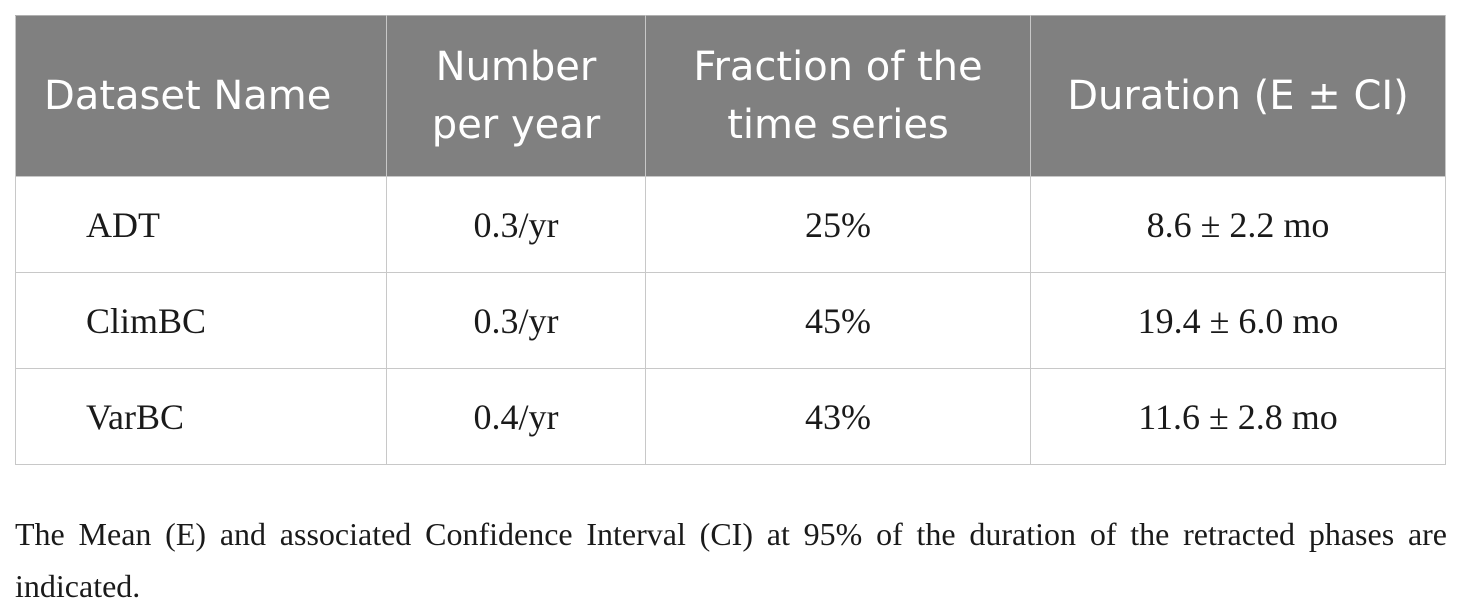  Describe the element at coordinates (201, 96) in the screenshot. I see `header-dataset-name: Dataset Name` at that location.